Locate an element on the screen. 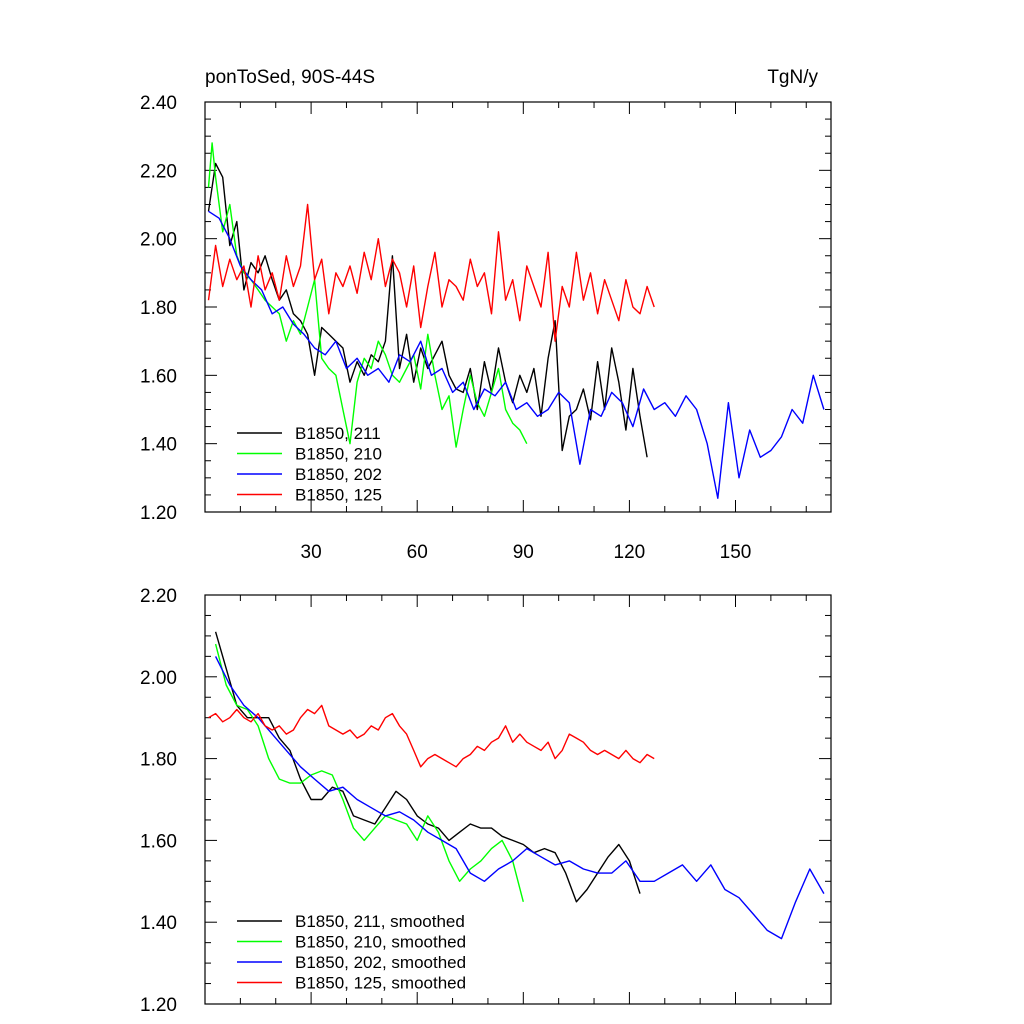  y-tick-label: 2.40 is located at coordinates (158, 103).